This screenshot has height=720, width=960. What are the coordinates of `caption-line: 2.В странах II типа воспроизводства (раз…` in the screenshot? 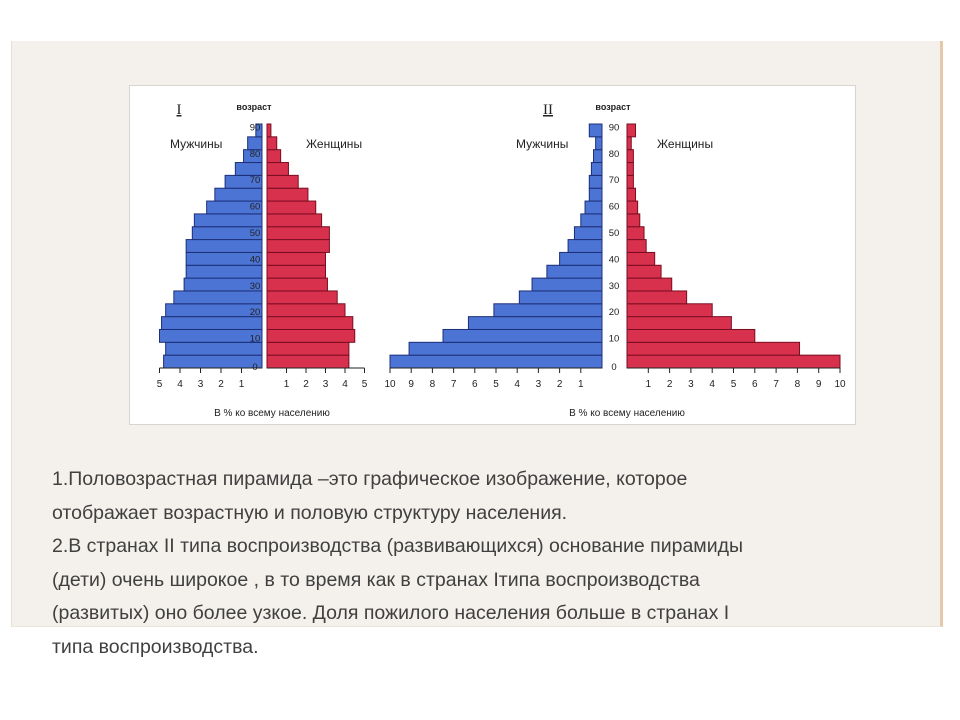 It's located at (397, 546).